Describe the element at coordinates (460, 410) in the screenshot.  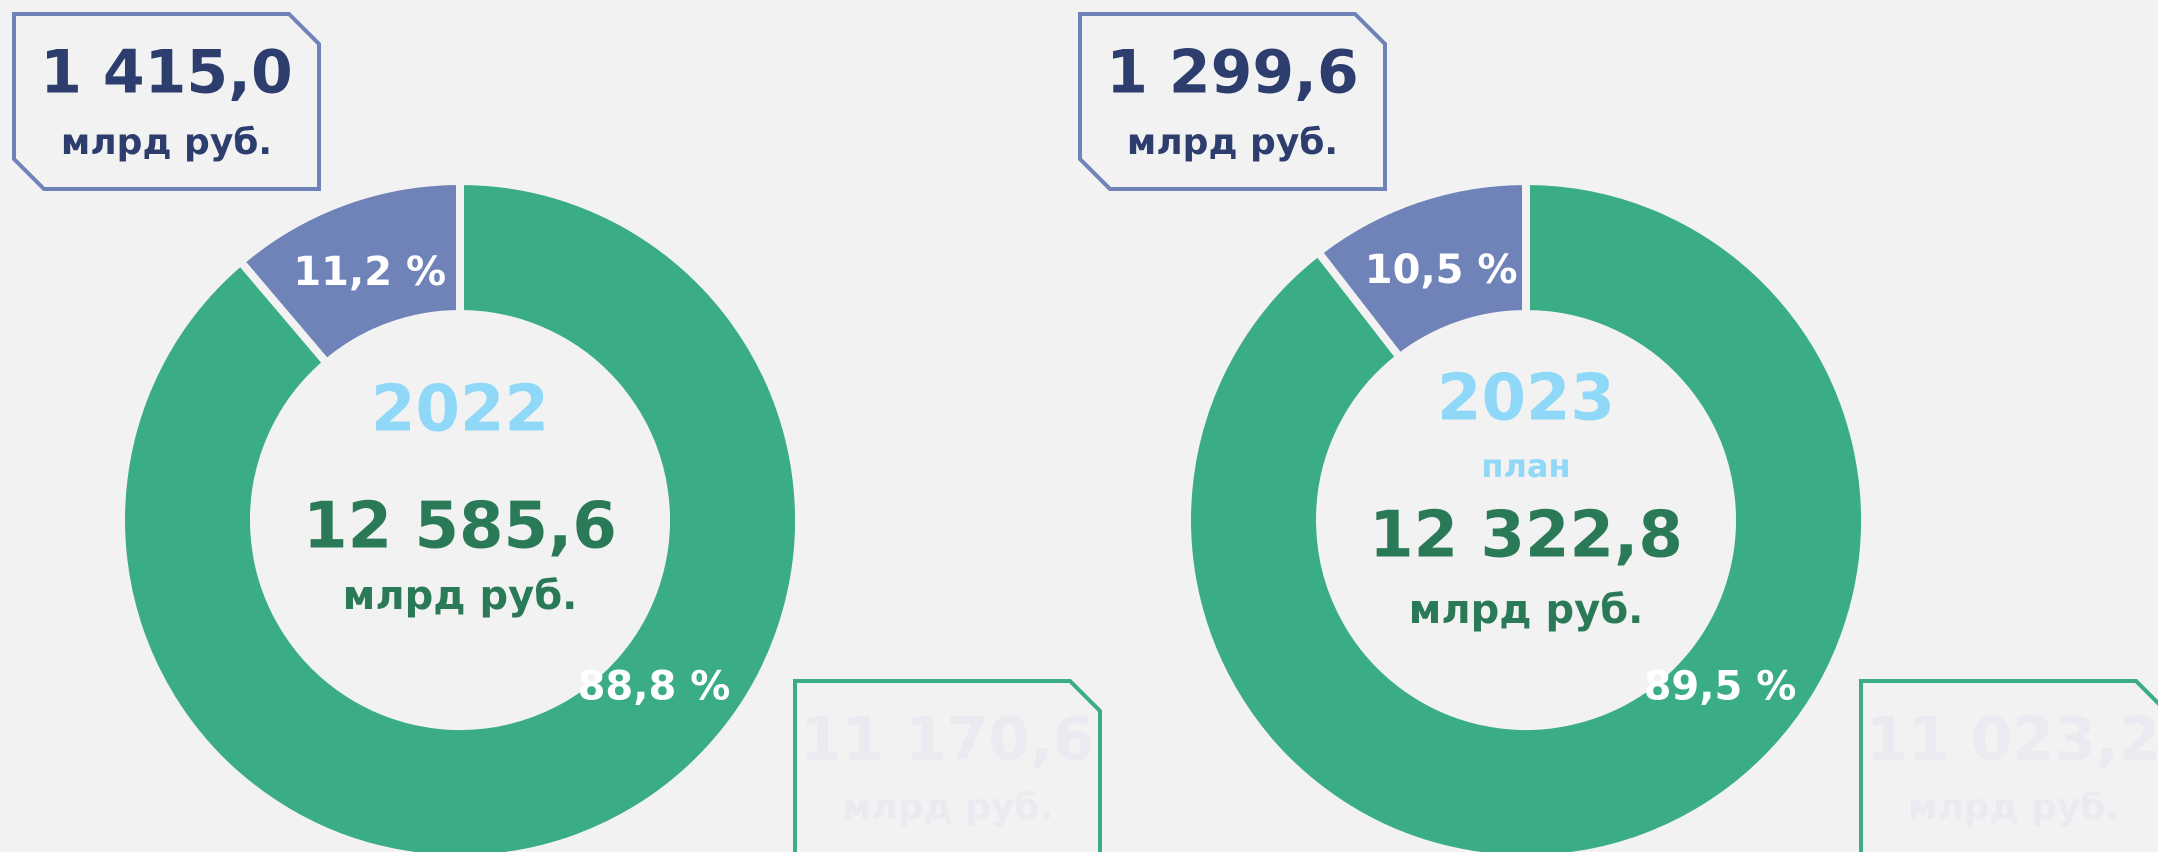
I see `center-title: 2022` at that location.